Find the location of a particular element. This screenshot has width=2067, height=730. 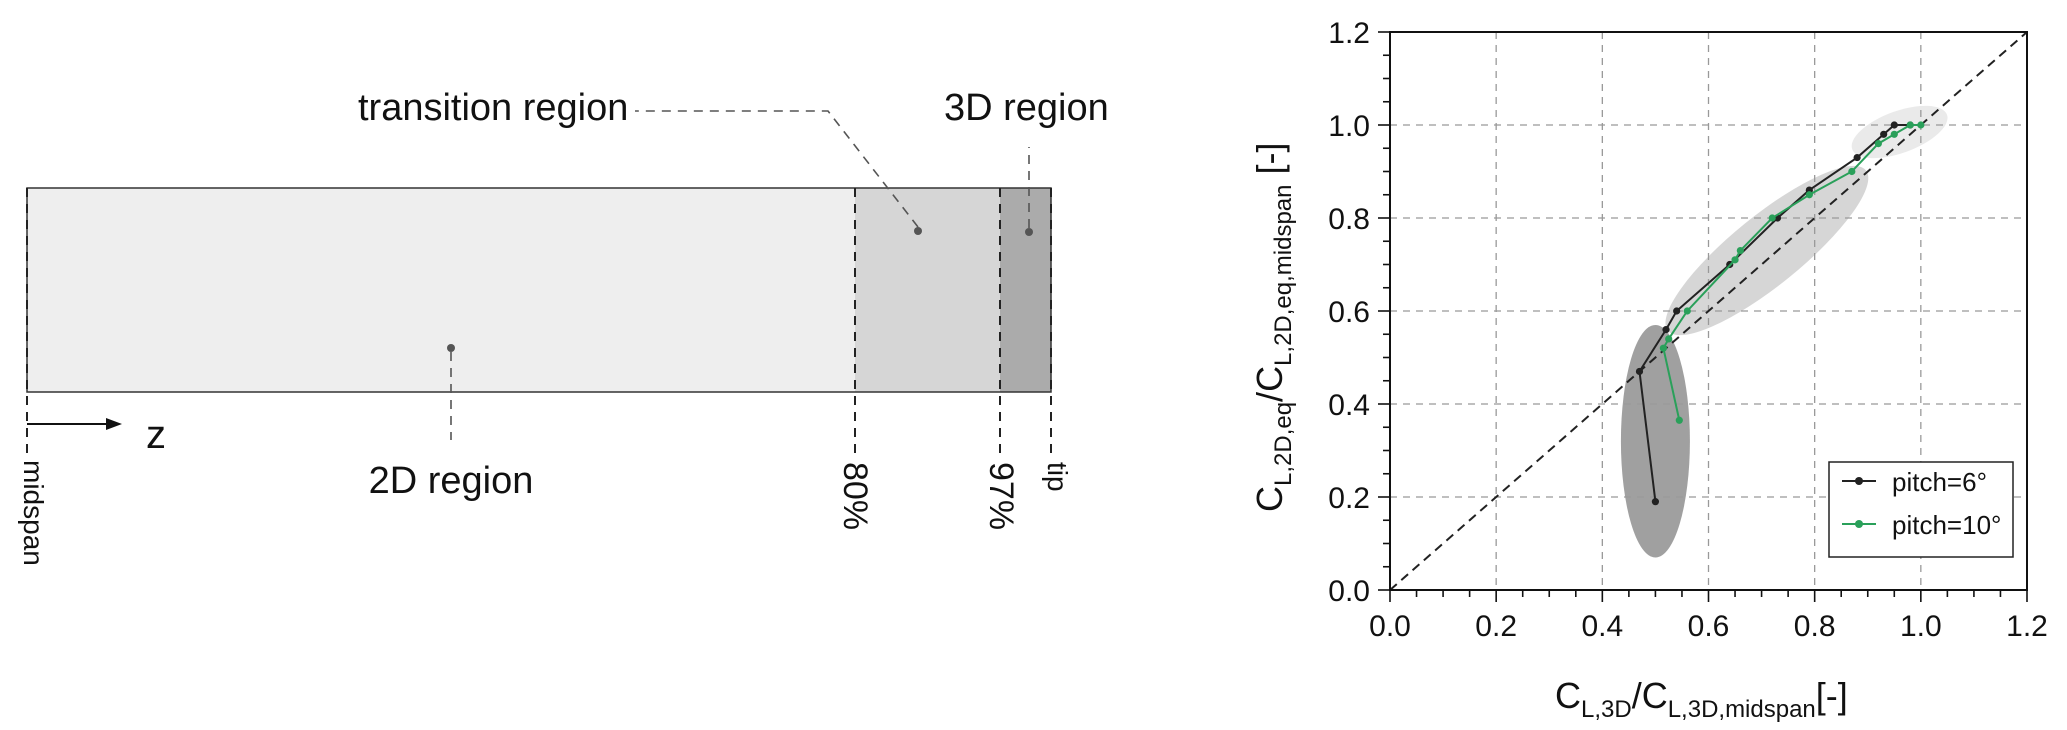

region-3d-dot is located at coordinates (1029, 232).